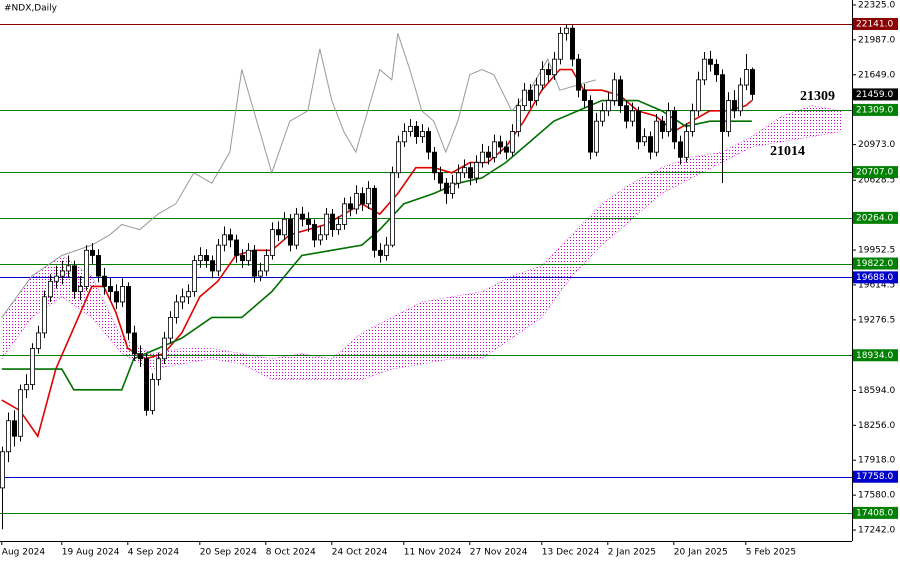  I want to click on y-tick-label: 20973.0, so click(876, 145).